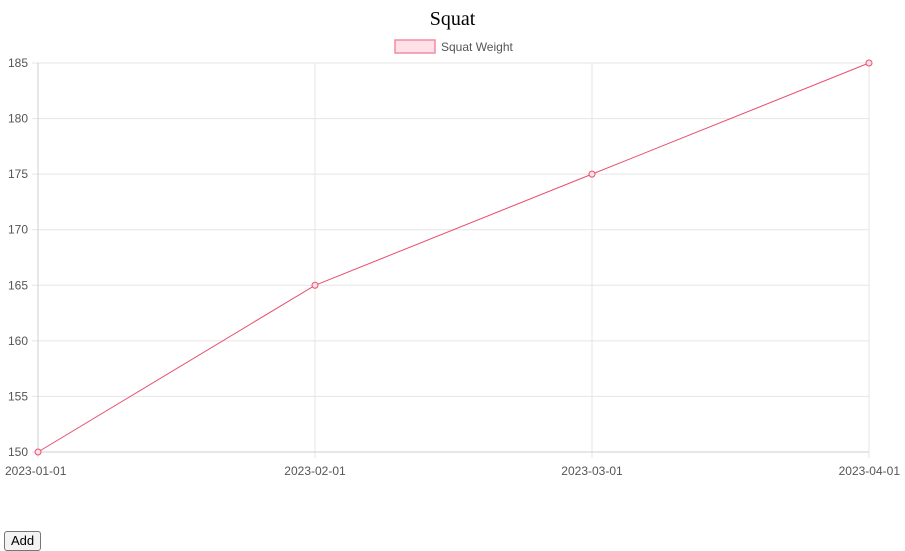 The image size is (905, 551). Describe the element at coordinates (18, 341) in the screenshot. I see `y-tick-label: 160` at that location.